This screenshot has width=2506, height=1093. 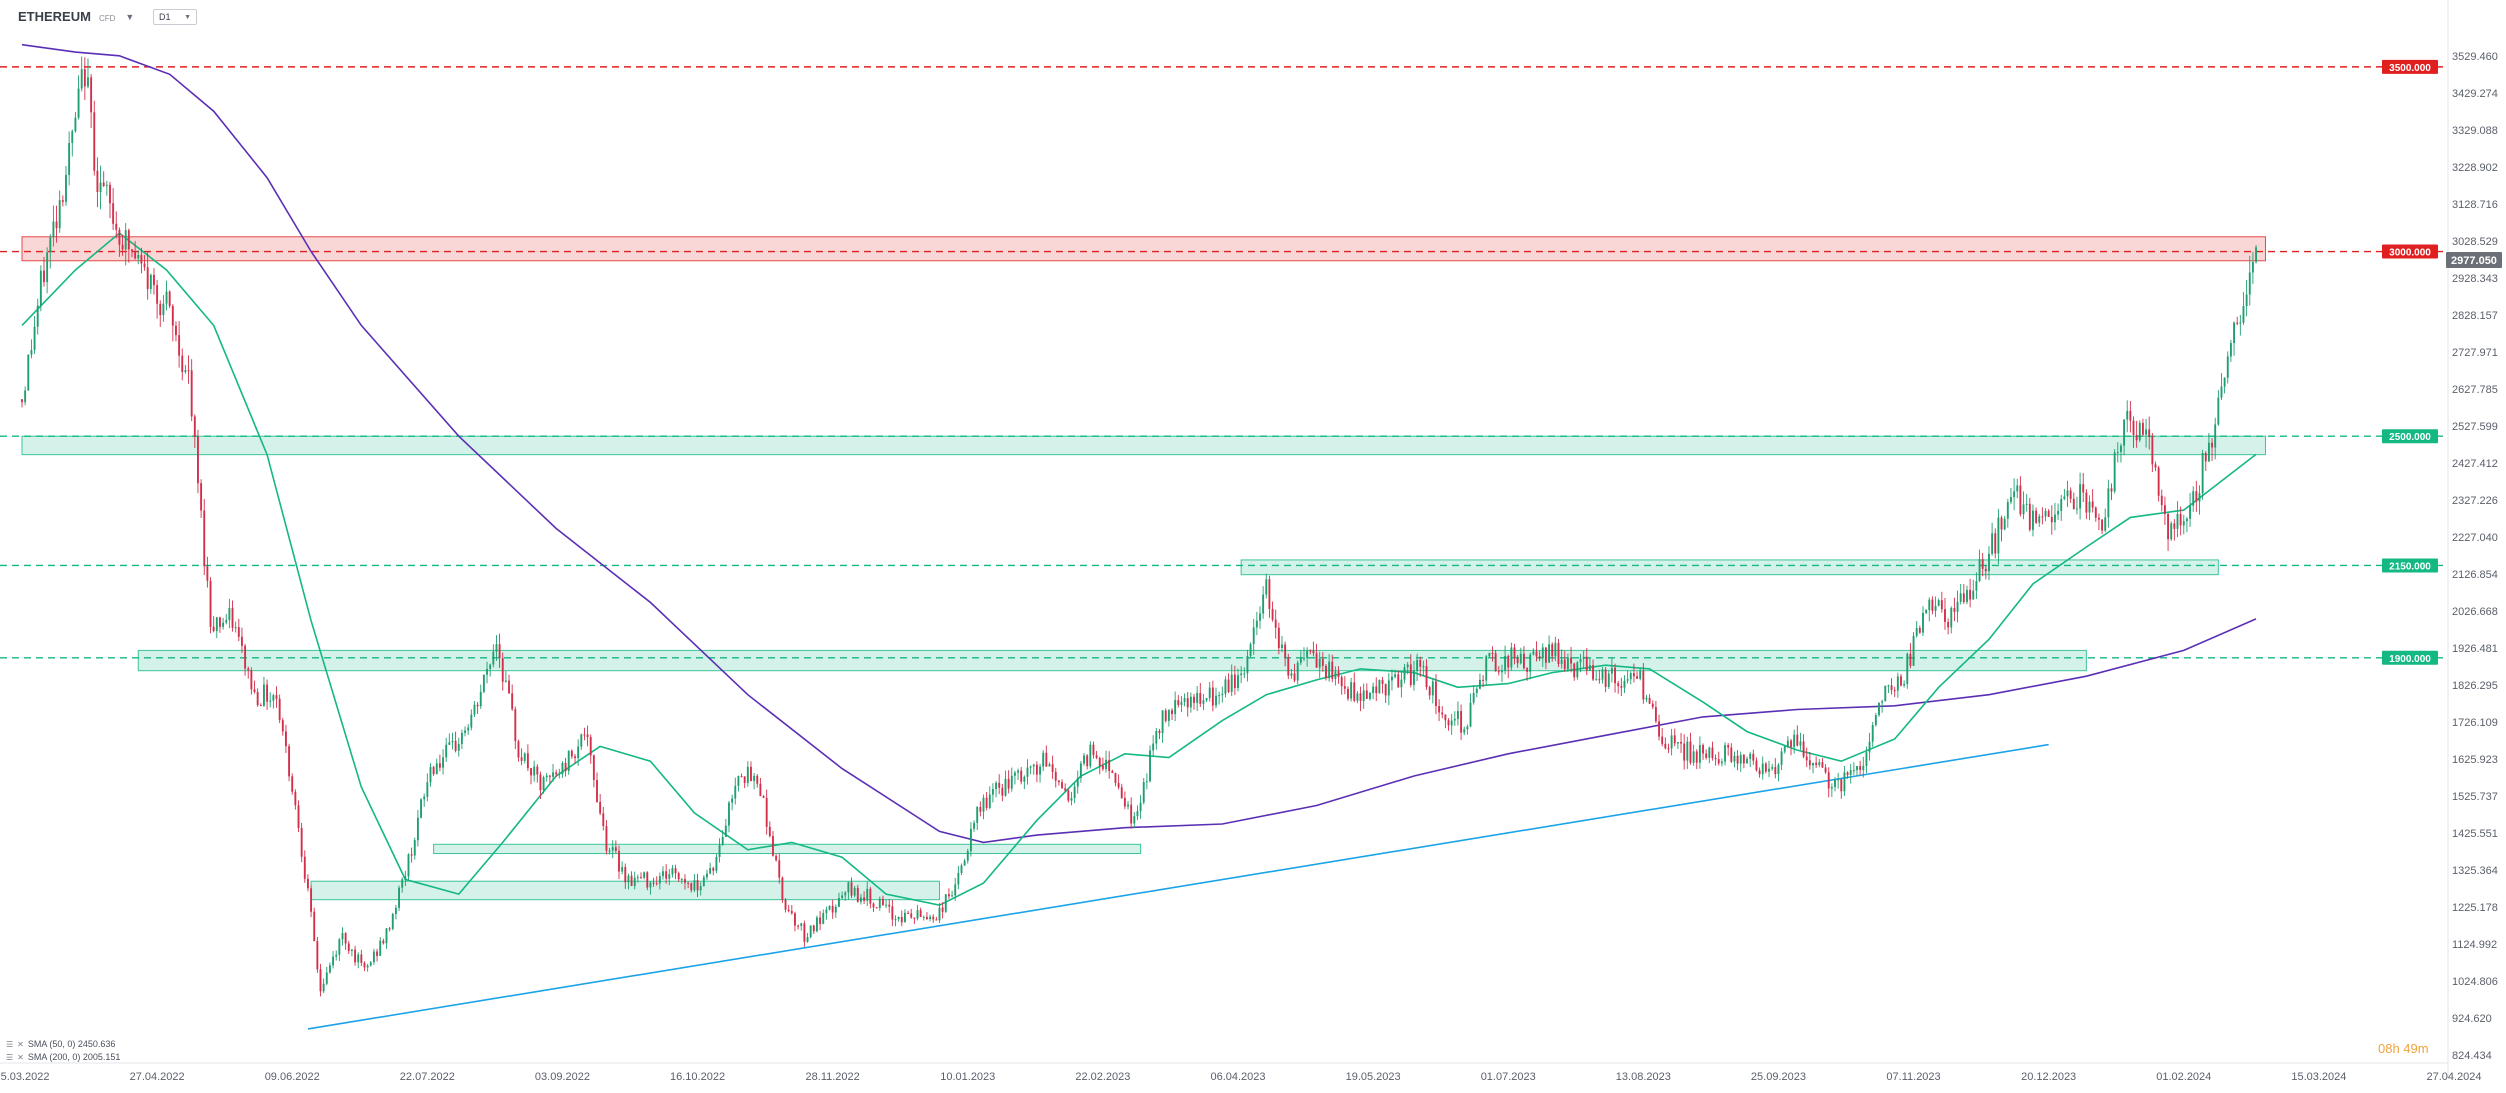 What do you see at coordinates (1102, 1077) in the screenshot?
I see `x-tick-label-8: 22.02.2023` at bounding box center [1102, 1077].